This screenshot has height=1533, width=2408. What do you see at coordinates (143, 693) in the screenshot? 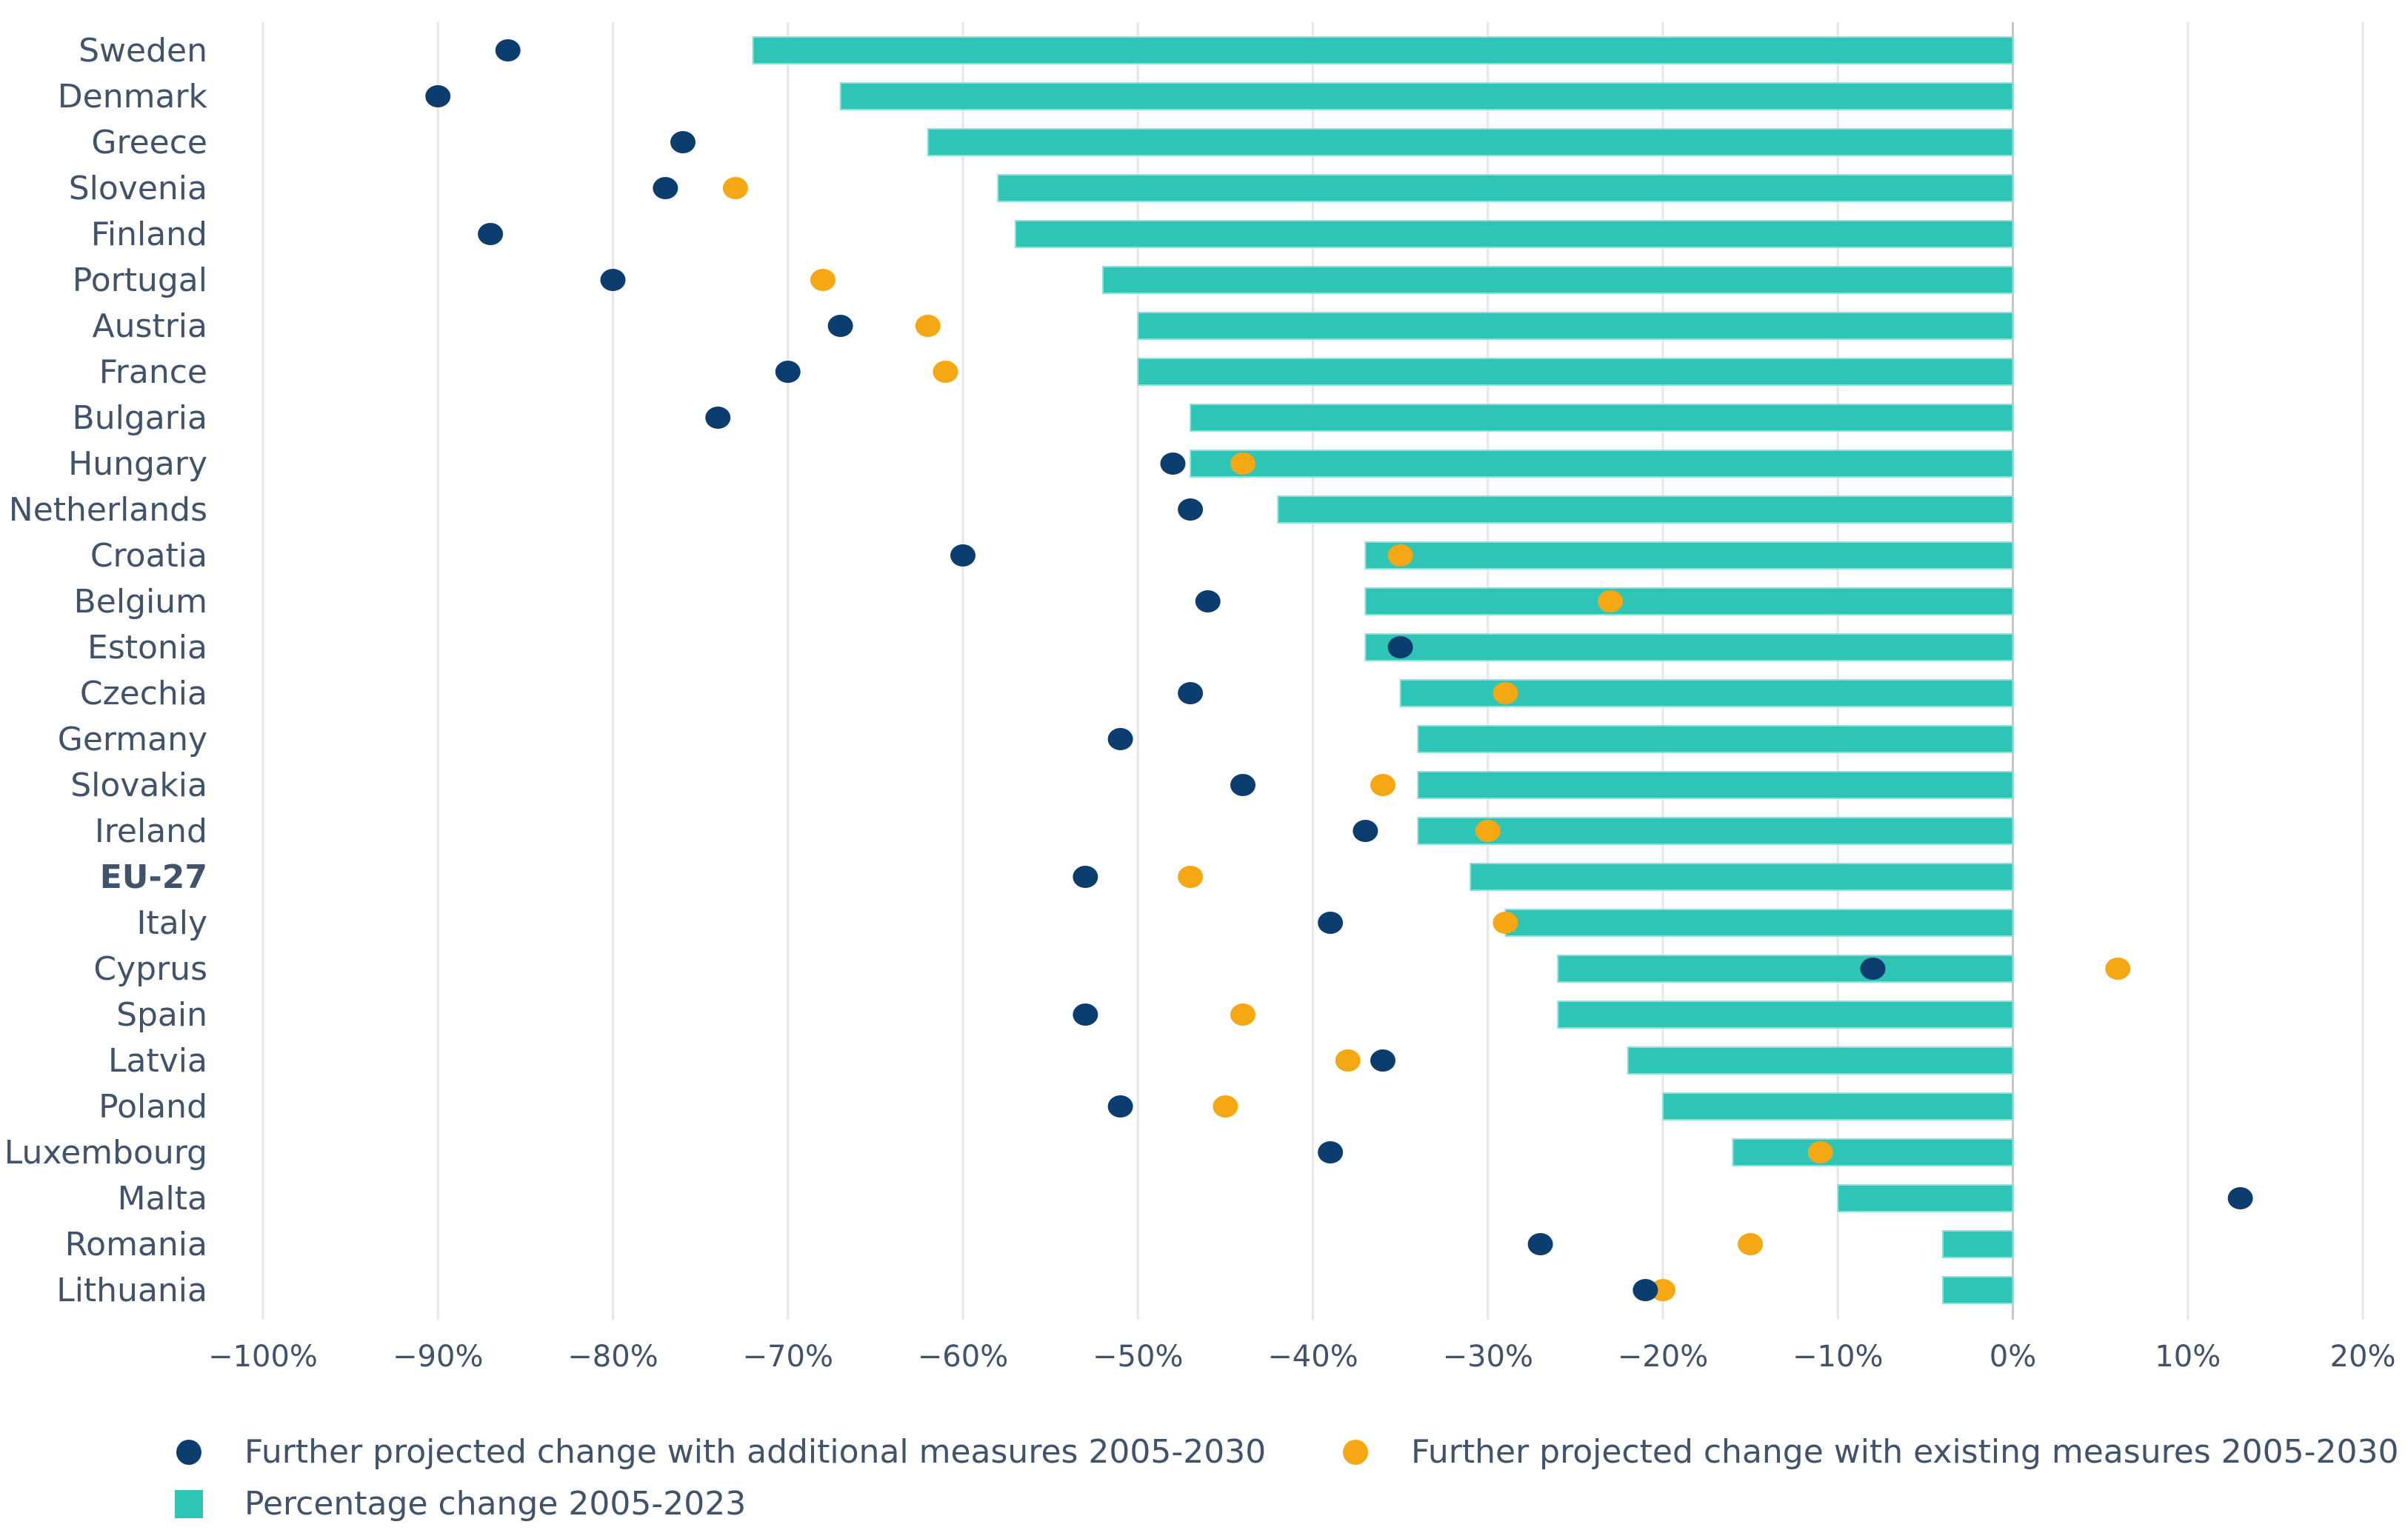
I see `category-label: Czechia` at bounding box center [143, 693].